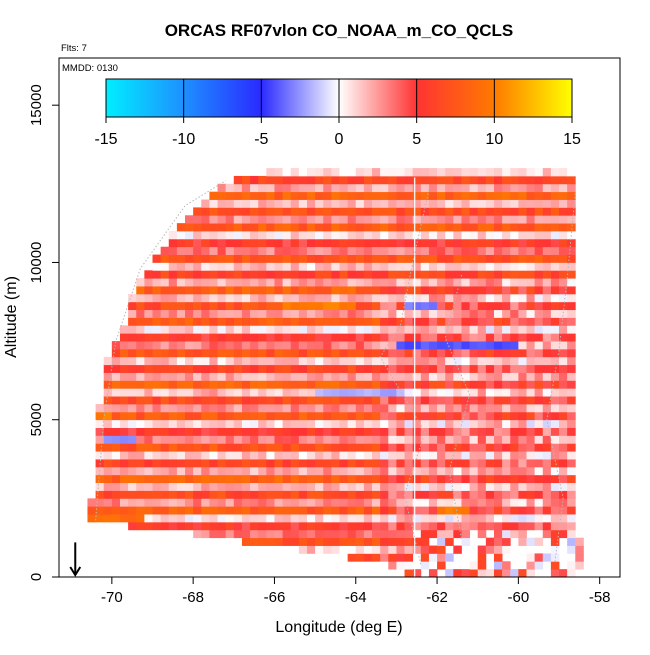  What do you see at coordinates (561, 377) in the screenshot?
I see `flight-track-trace` at bounding box center [561, 377].